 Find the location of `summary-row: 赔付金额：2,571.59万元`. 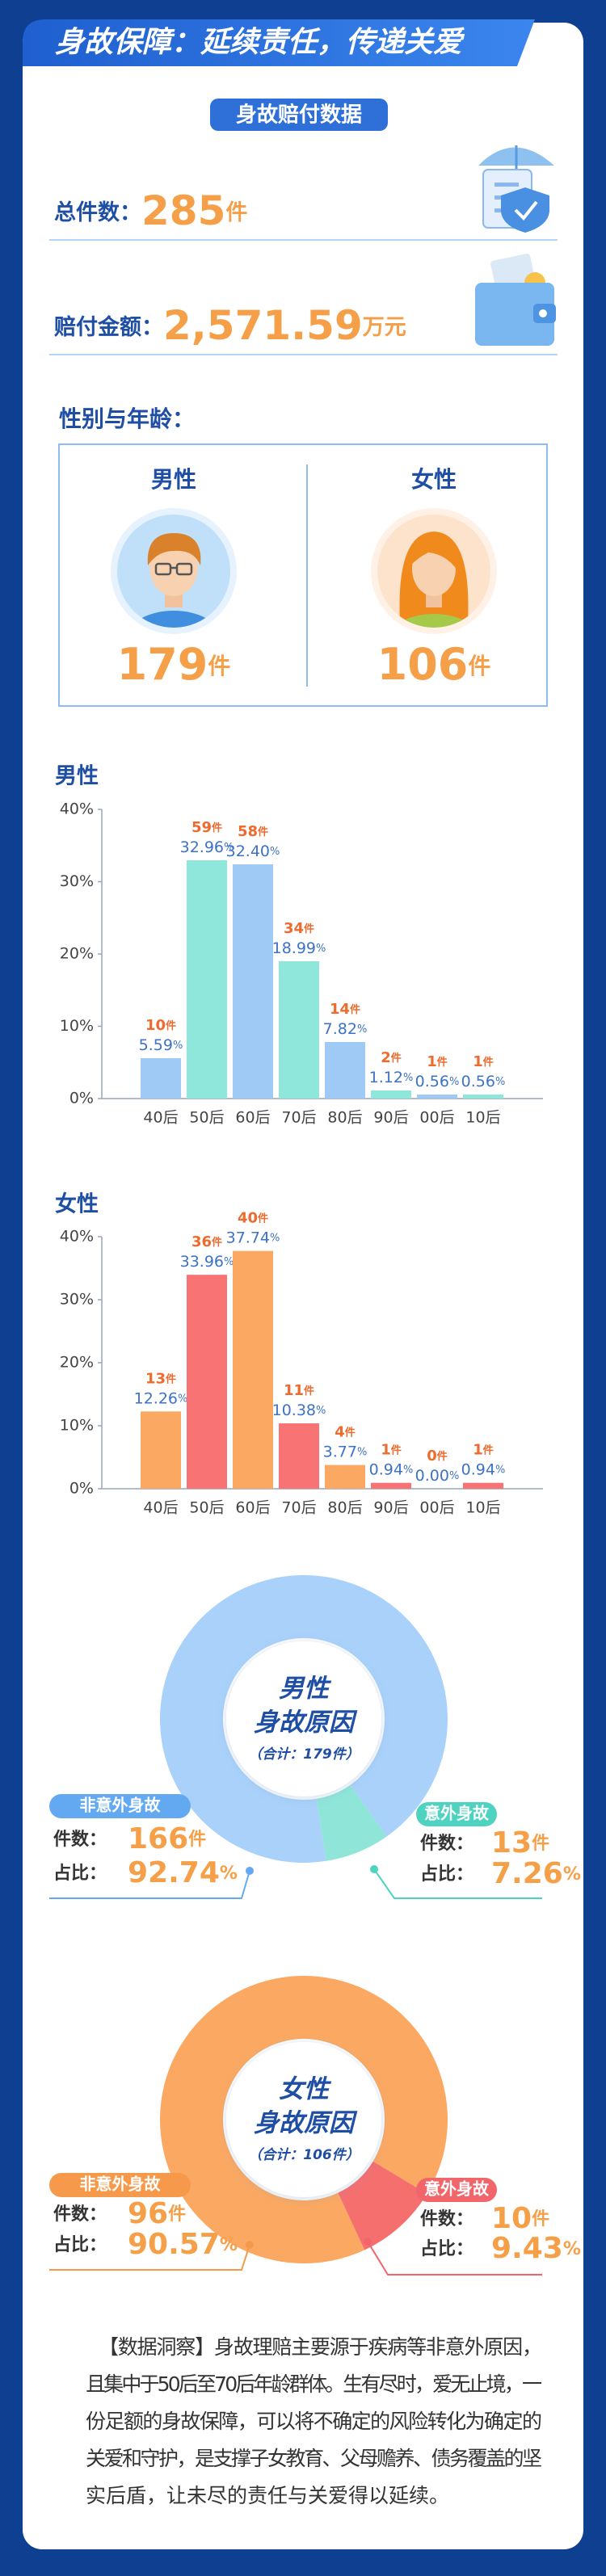

summary-row: 赔付金额：2,571.59万元 is located at coordinates (230, 325).